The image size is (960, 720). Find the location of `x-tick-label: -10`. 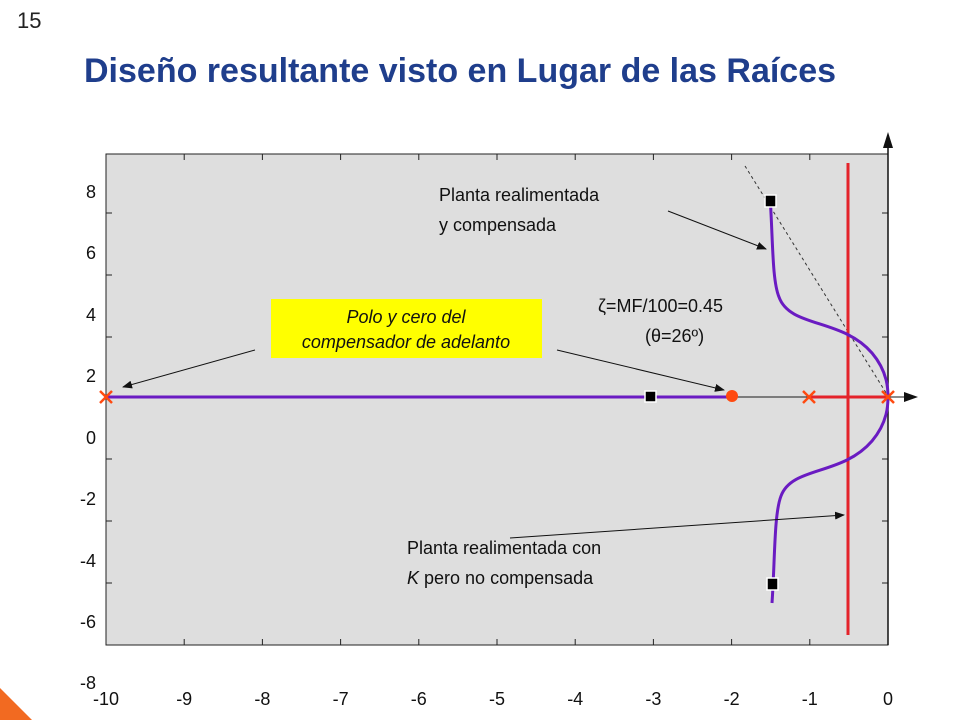

x-tick-label: -10 is located at coordinates (106, 699).